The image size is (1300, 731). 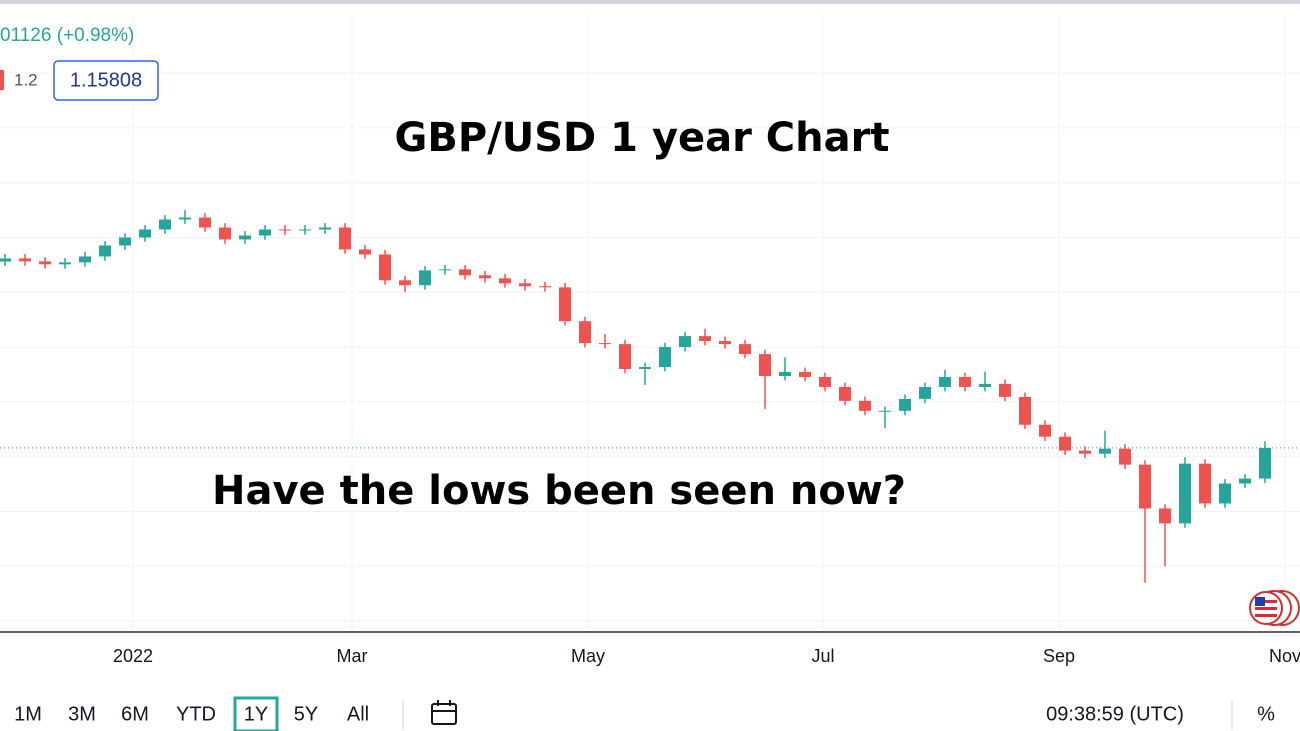 What do you see at coordinates (26, 79) in the screenshot?
I see `input-label: 1.2` at bounding box center [26, 79].